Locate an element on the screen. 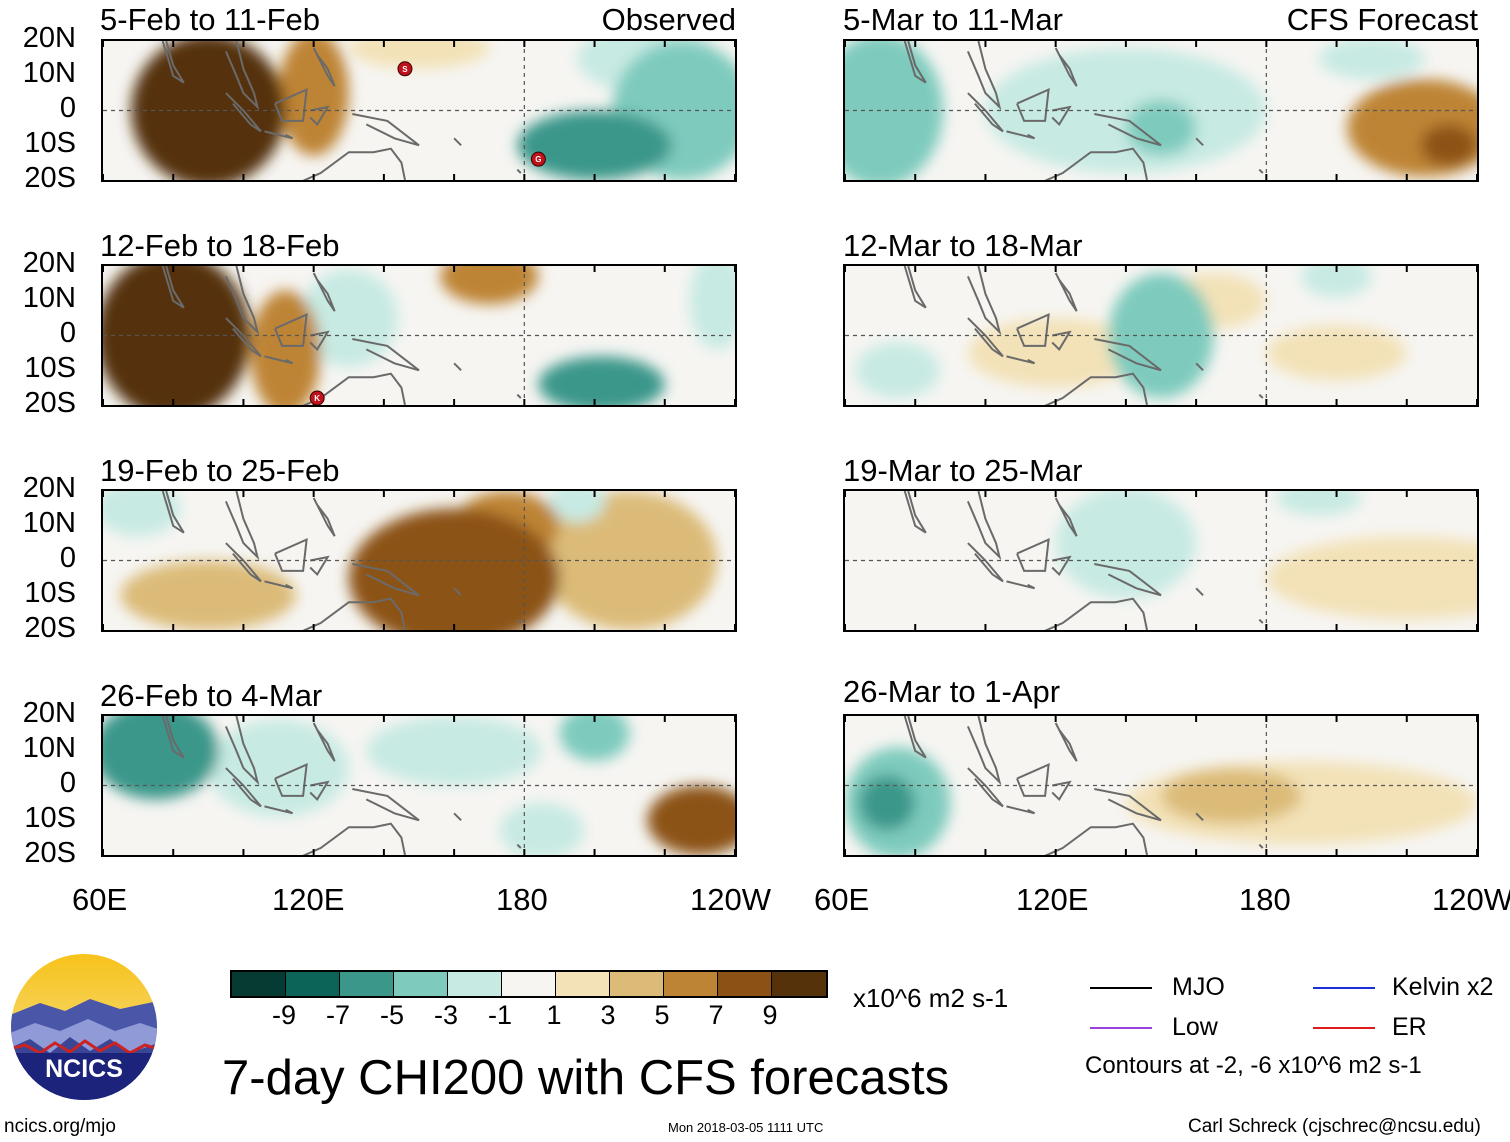 The height and width of the screenshot is (1142, 1510). lat-label: 20S is located at coordinates (50, 403).